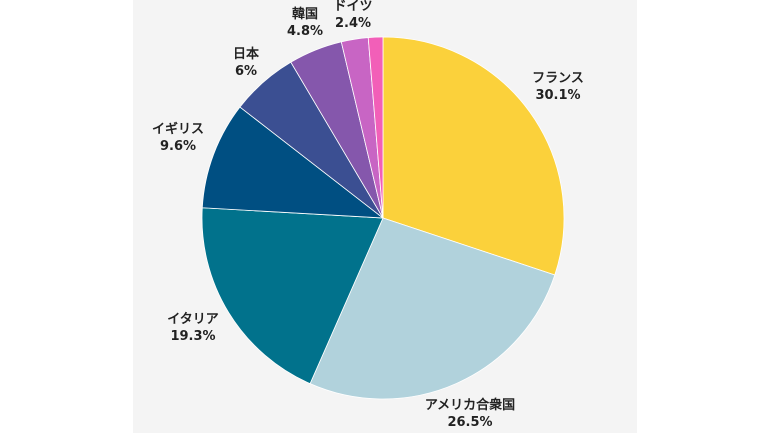  Describe the element at coordinates (246, 54) in the screenshot. I see `slice-name-label: 日本` at that location.